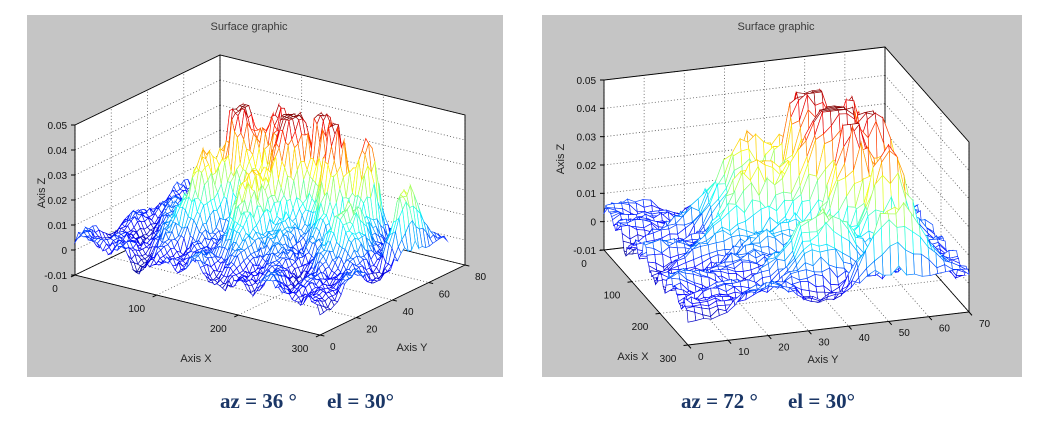 The width and height of the screenshot is (1047, 422). I want to click on caption-left: az = 36 ° el = 30°, so click(307, 401).